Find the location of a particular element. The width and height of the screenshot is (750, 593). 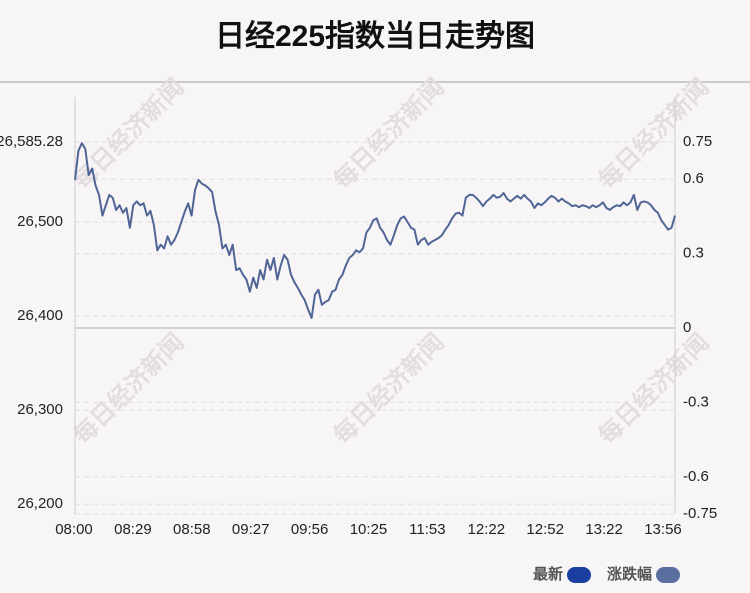

x-tick-label: 09:56 is located at coordinates (310, 529).